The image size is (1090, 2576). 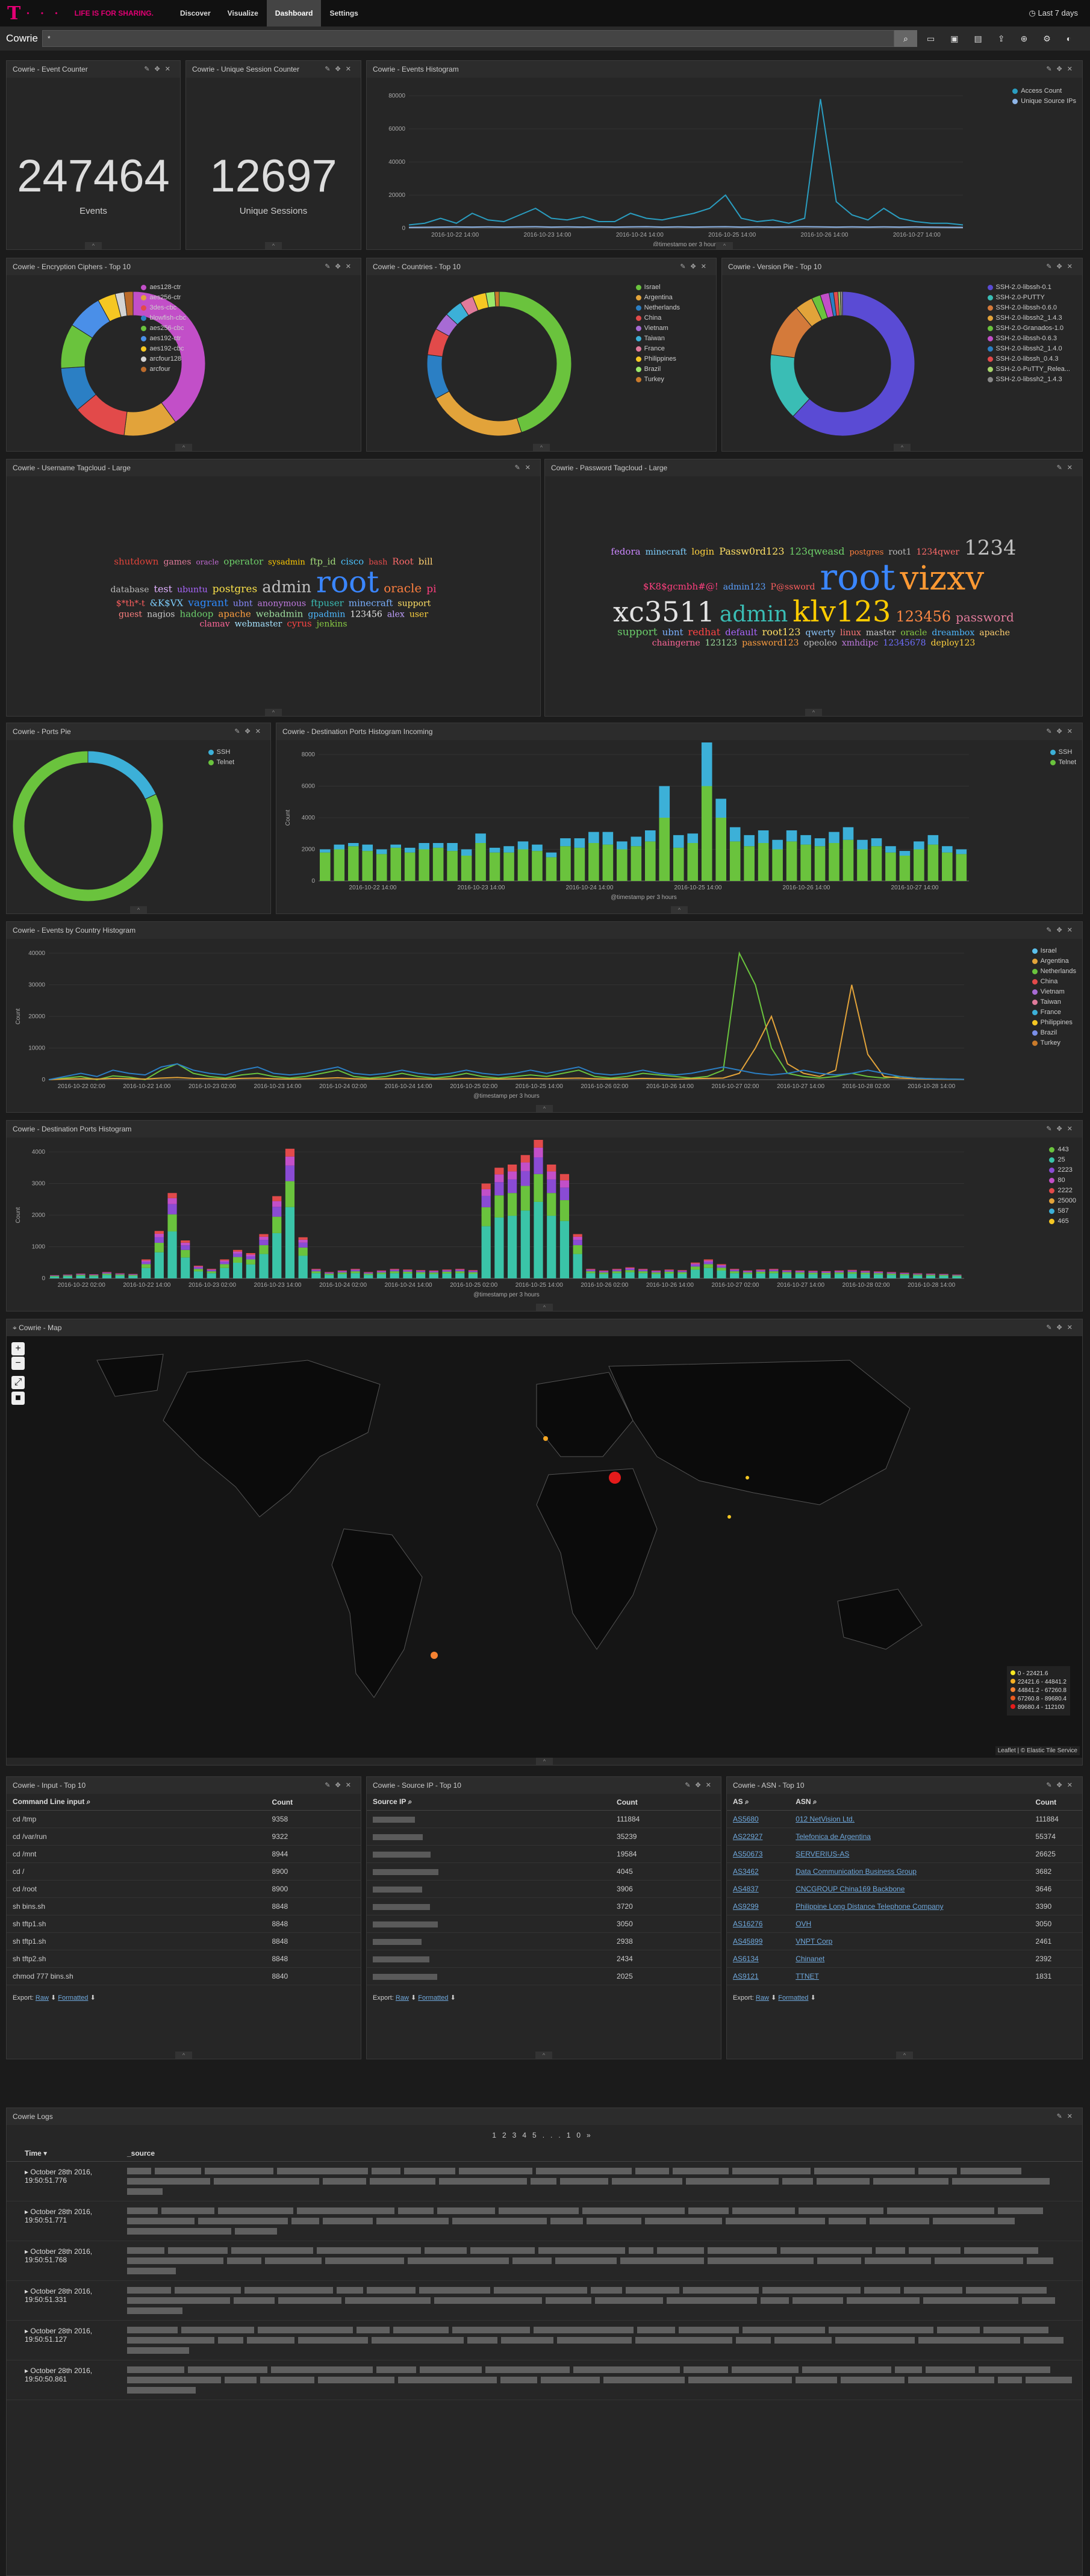 What do you see at coordinates (527, 2135) in the screenshot?
I see `page-link: 4` at bounding box center [527, 2135].